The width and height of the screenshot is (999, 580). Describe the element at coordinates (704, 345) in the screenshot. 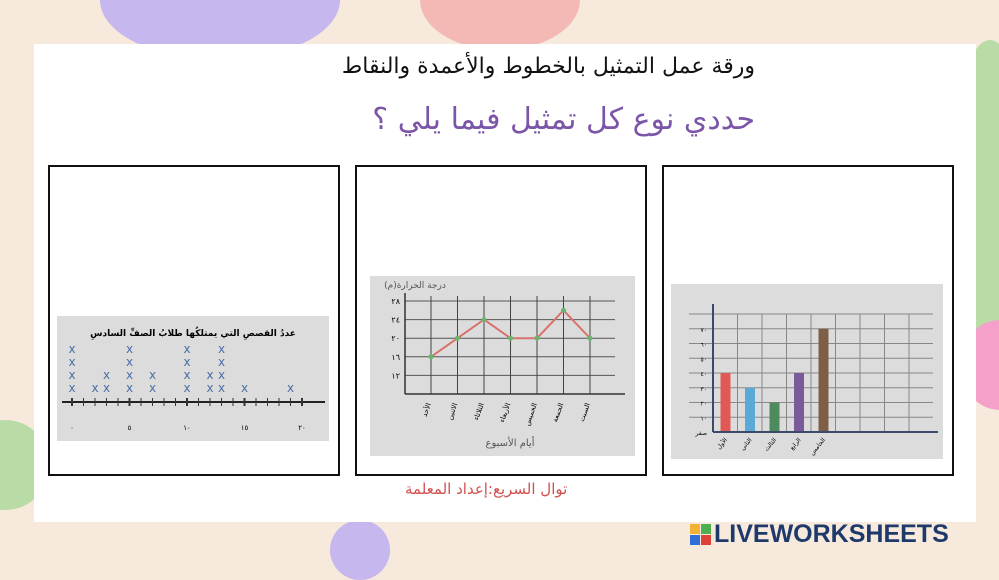

I see `y-tick-label: ٦٠` at that location.